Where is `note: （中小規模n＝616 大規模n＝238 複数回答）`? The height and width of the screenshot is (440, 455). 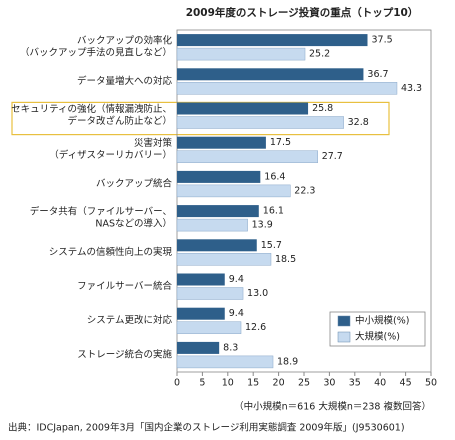 note: （中小規模n＝616 大規模n＝238 複数回答） is located at coordinates (332, 407).